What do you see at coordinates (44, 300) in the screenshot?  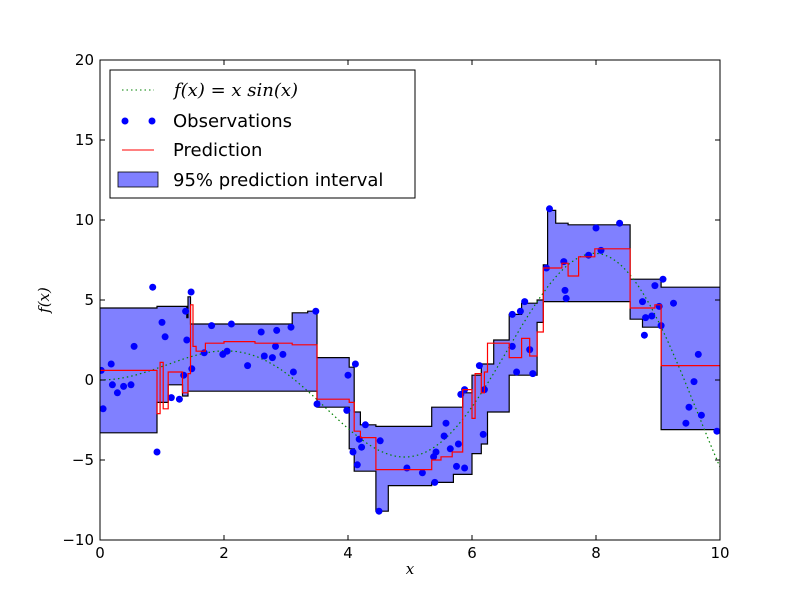 I see `y-axis-label: f(x)` at bounding box center [44, 300].